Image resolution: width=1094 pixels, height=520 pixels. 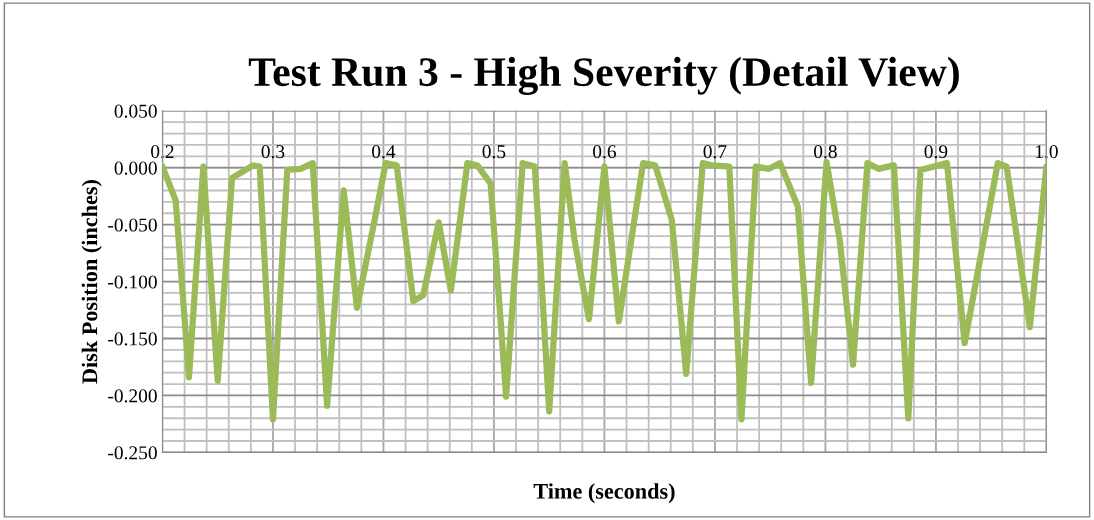 What do you see at coordinates (91, 282) in the screenshot?
I see `y-axis-title: Disk Position (inches)` at bounding box center [91, 282].